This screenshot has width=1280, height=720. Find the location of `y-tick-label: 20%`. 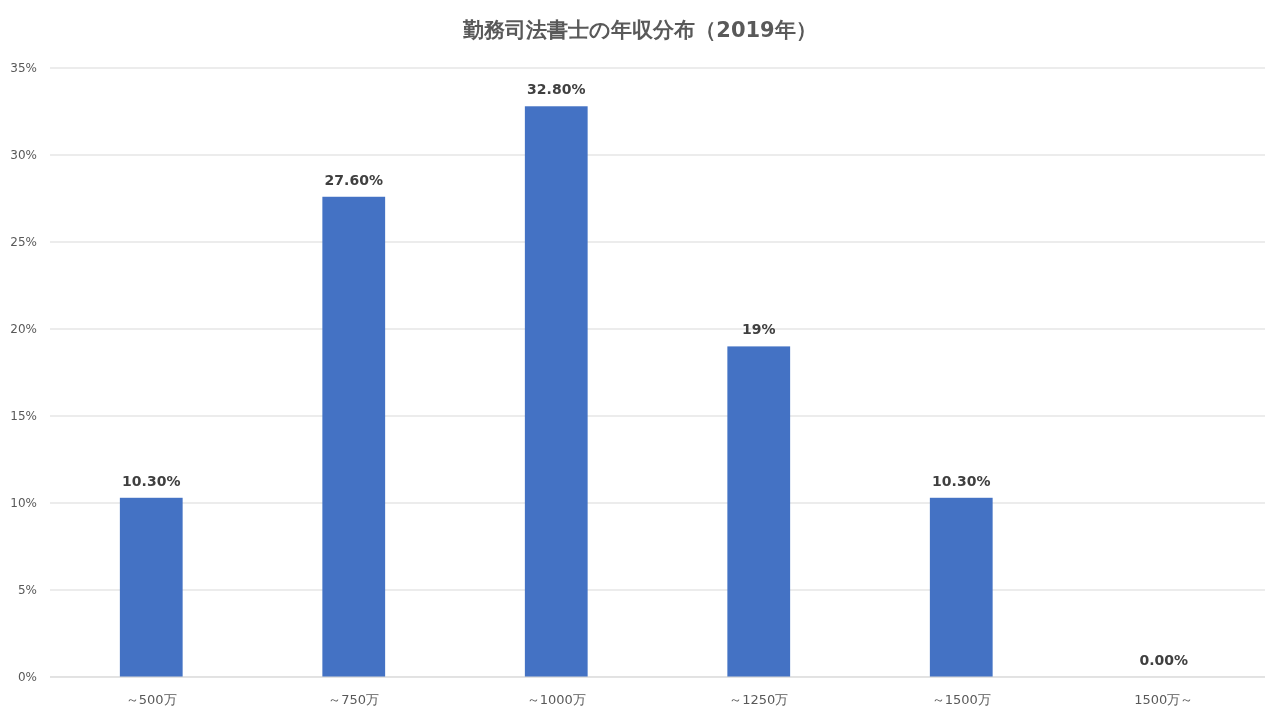

y-tick-label: 20% is located at coordinates (23, 329).